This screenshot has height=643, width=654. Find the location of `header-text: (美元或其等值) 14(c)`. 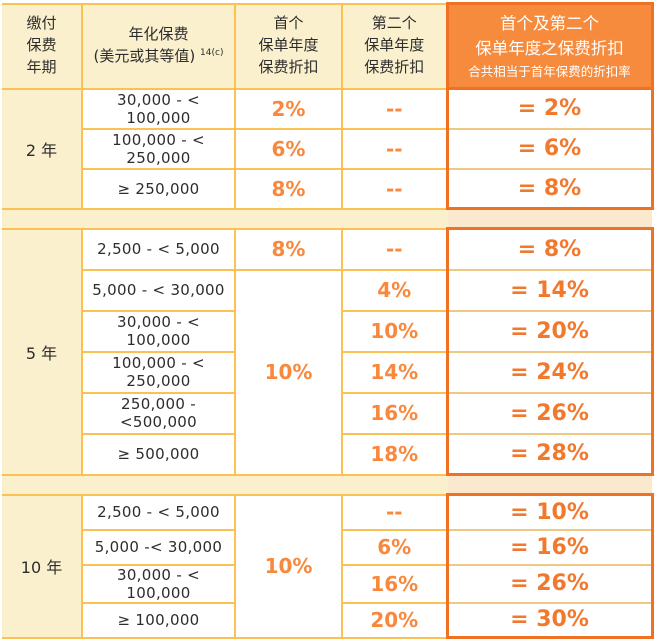

header-text: (美元或其等值) 14(c) is located at coordinates (158, 56).